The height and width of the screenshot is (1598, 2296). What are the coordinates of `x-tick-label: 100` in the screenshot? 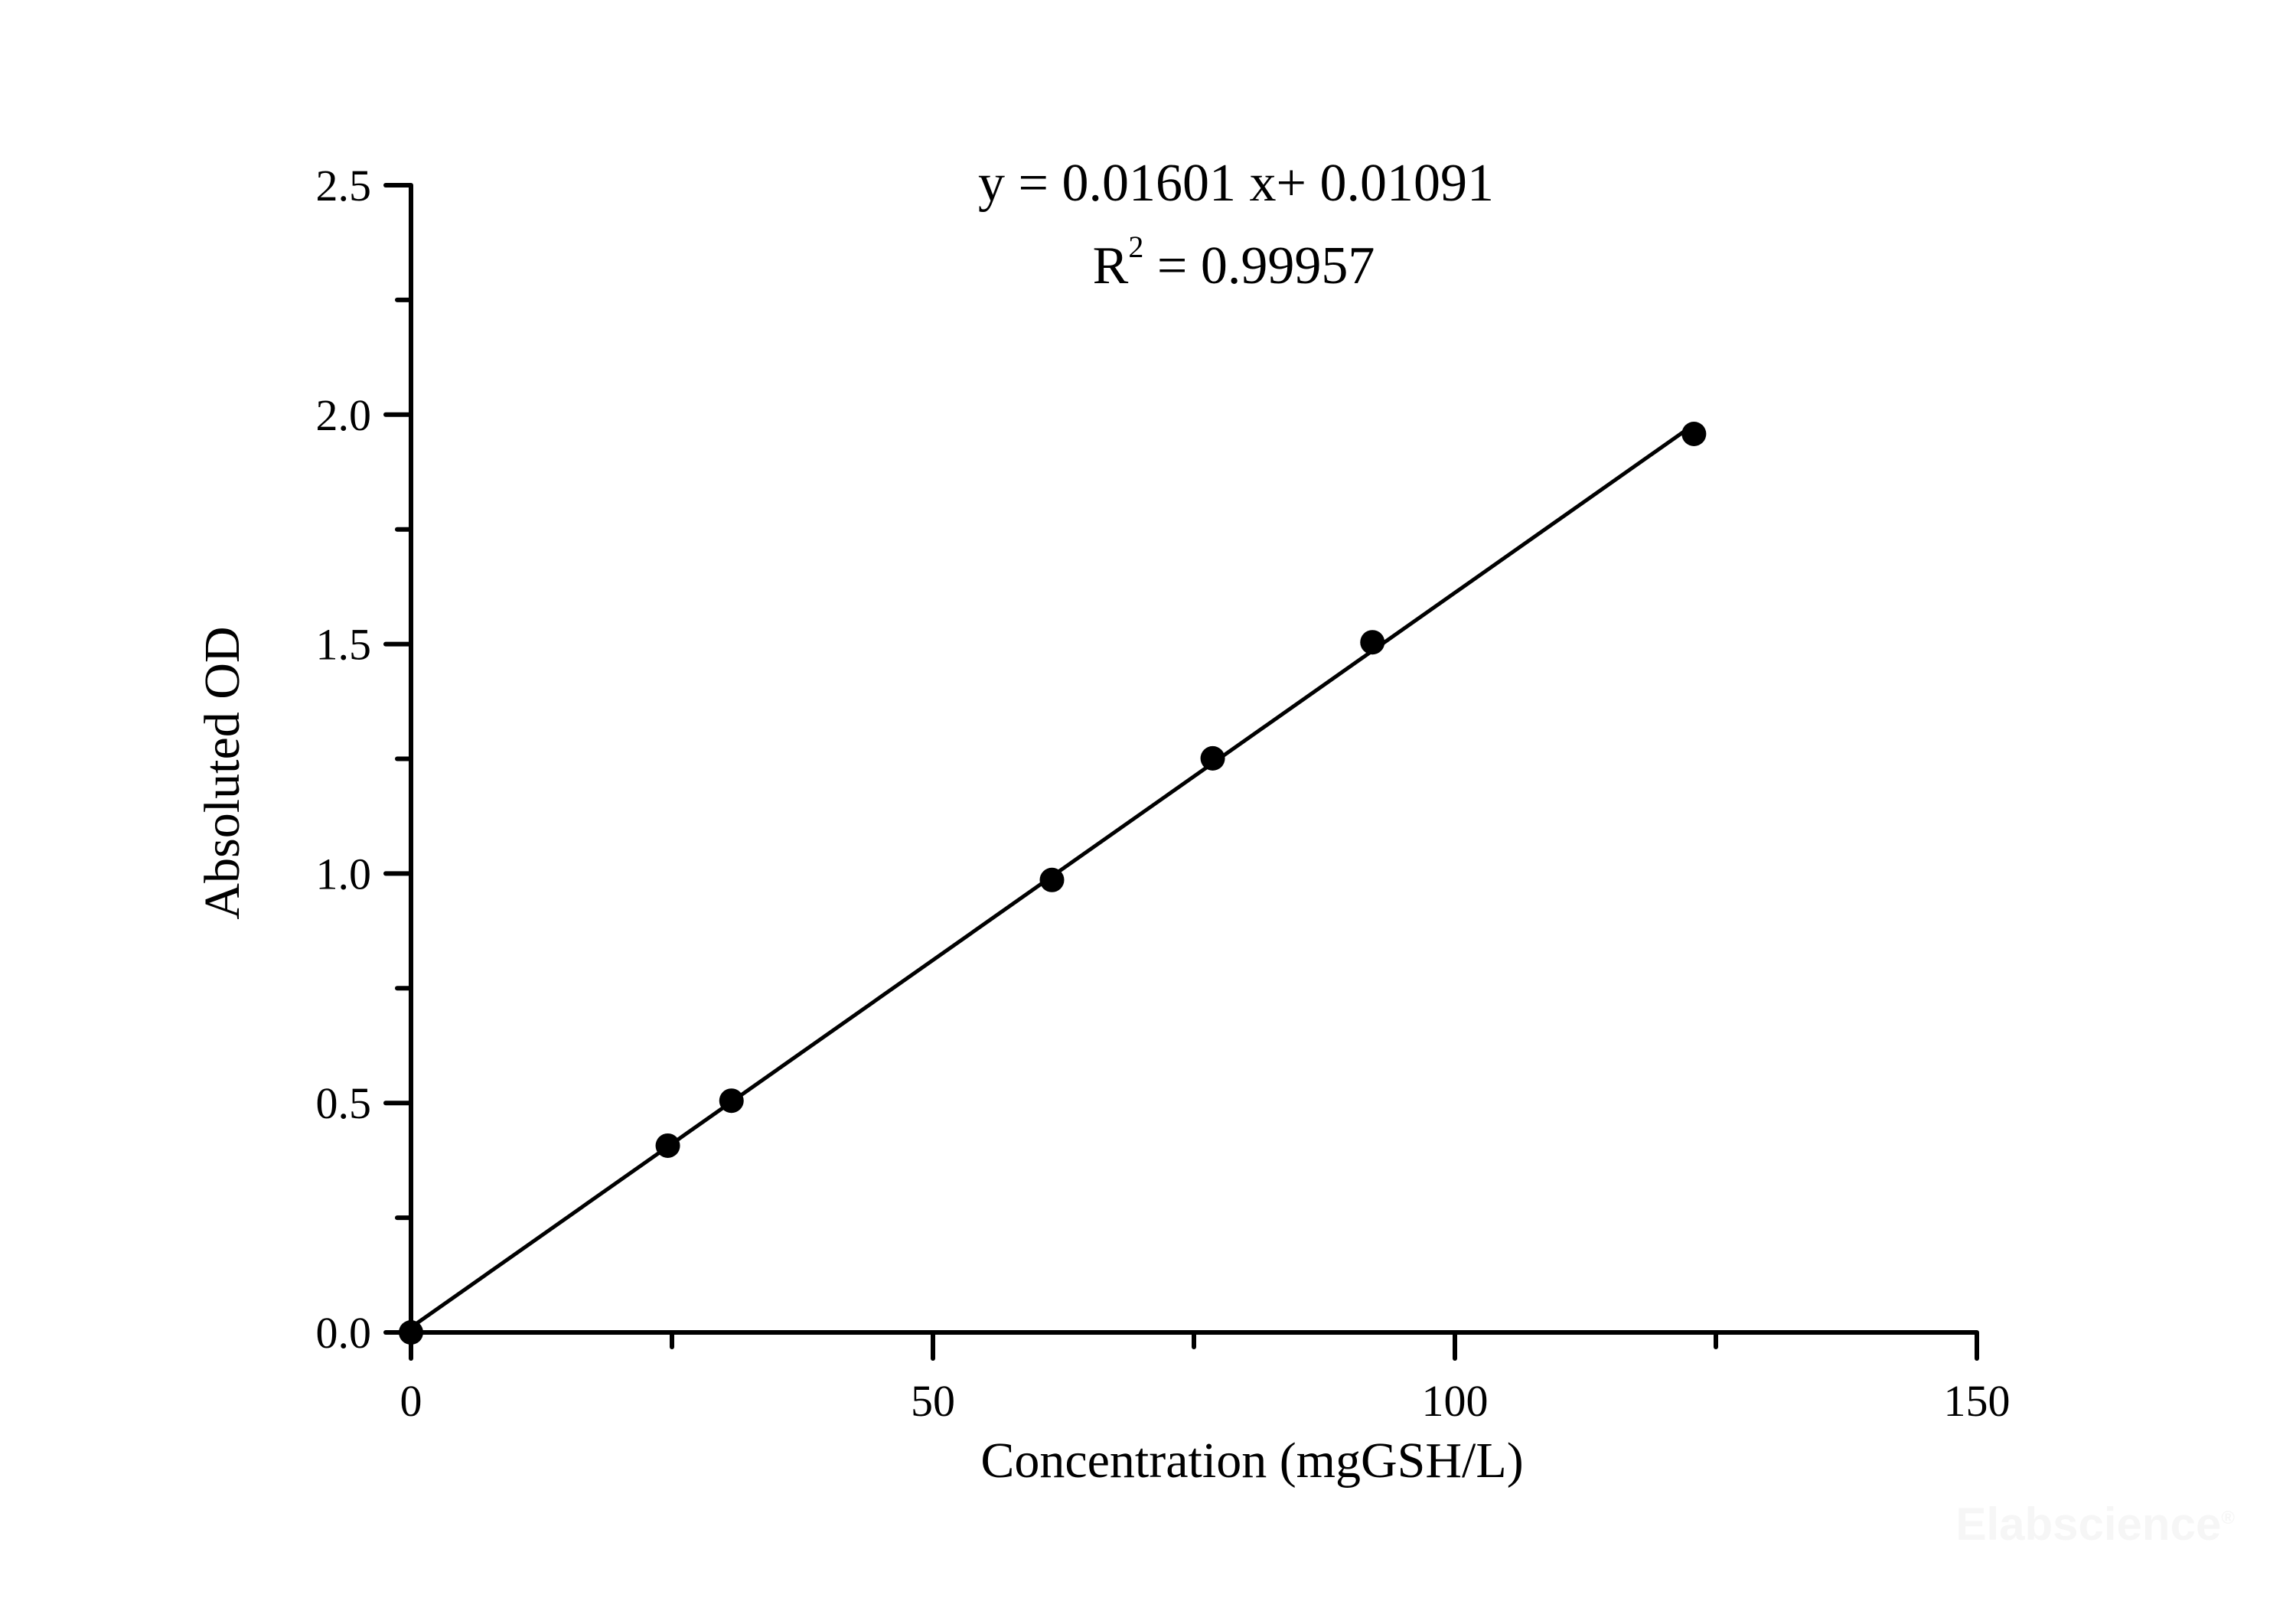 It's located at (1455, 1401).